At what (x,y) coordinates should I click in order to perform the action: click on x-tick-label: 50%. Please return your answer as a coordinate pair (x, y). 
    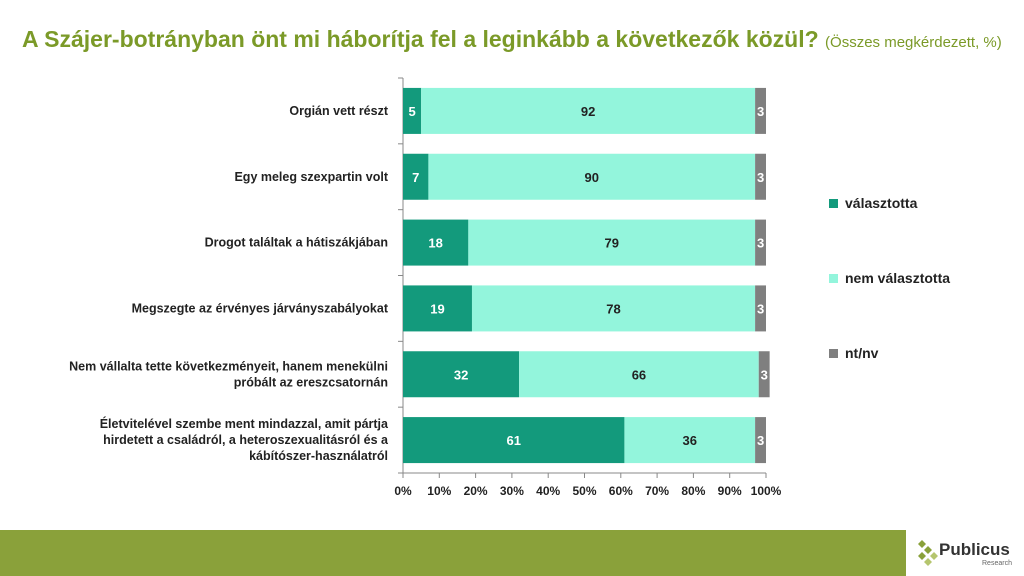
    Looking at the image, I should click on (584, 491).